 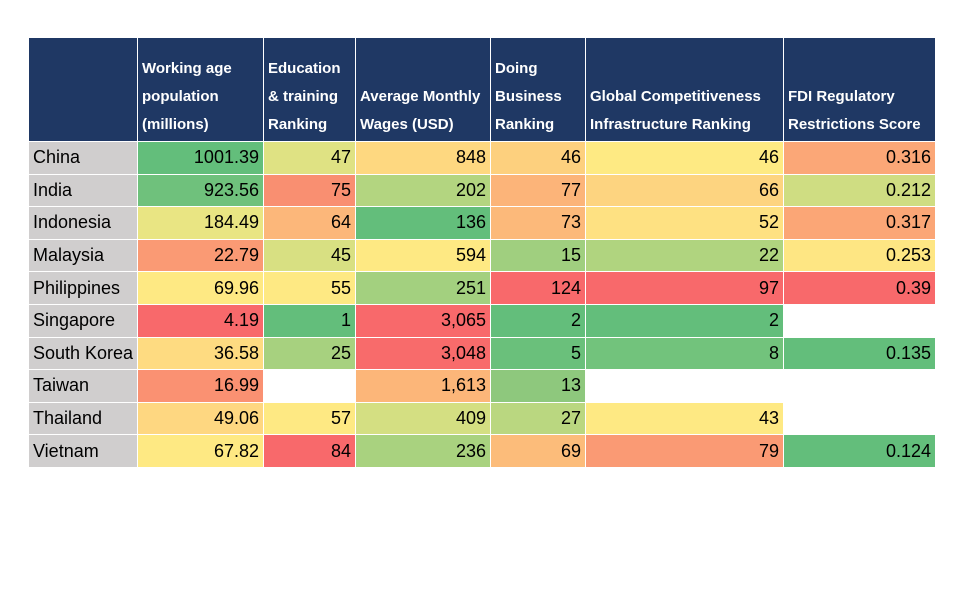 I want to click on value-cell: 0.39, so click(x=859, y=288).